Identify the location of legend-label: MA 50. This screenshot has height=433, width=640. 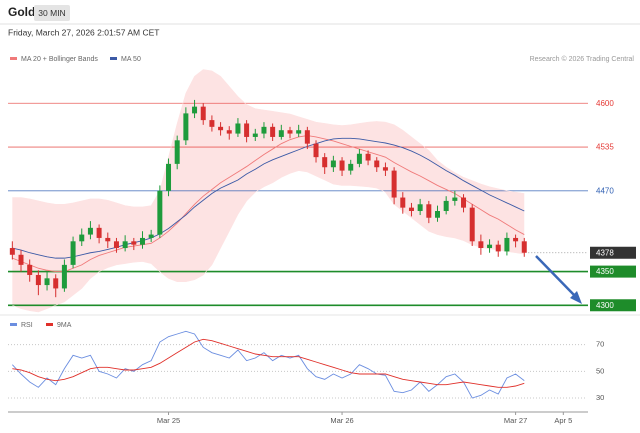
(131, 59).